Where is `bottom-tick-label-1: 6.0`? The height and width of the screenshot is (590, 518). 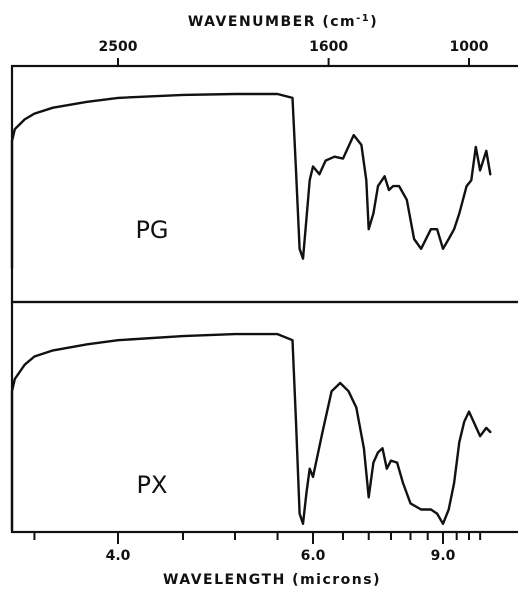 bottom-tick-label-1: 6.0 is located at coordinates (313, 556).